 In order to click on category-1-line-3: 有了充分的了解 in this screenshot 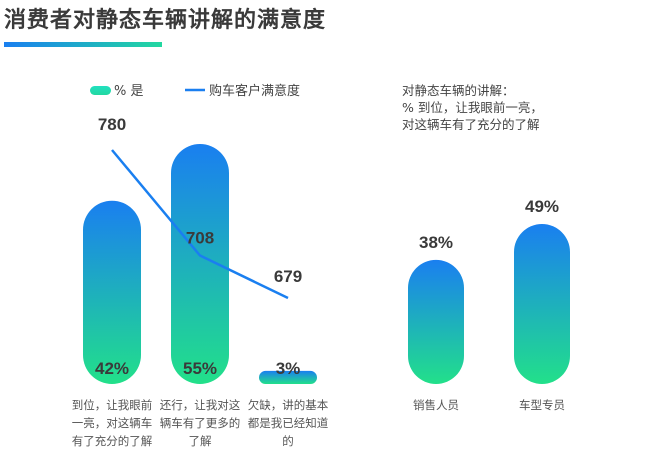, I will do `click(112, 441)`.